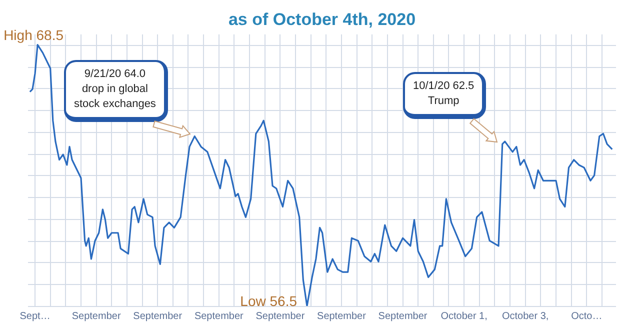  Describe the element at coordinates (322, 19) in the screenshot. I see `chart-title: as of October 4th, 2020` at that location.